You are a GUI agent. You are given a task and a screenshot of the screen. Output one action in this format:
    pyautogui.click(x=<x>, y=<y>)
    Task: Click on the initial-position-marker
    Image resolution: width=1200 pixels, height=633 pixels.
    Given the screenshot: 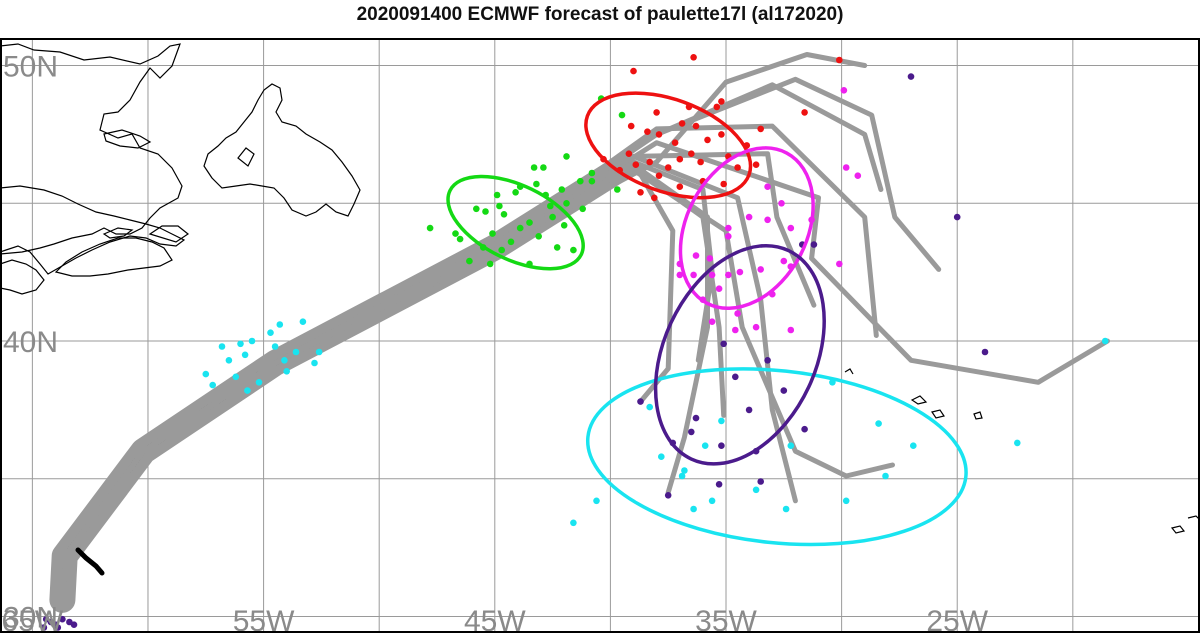 What is the action you would take?
    pyautogui.click(x=90, y=561)
    